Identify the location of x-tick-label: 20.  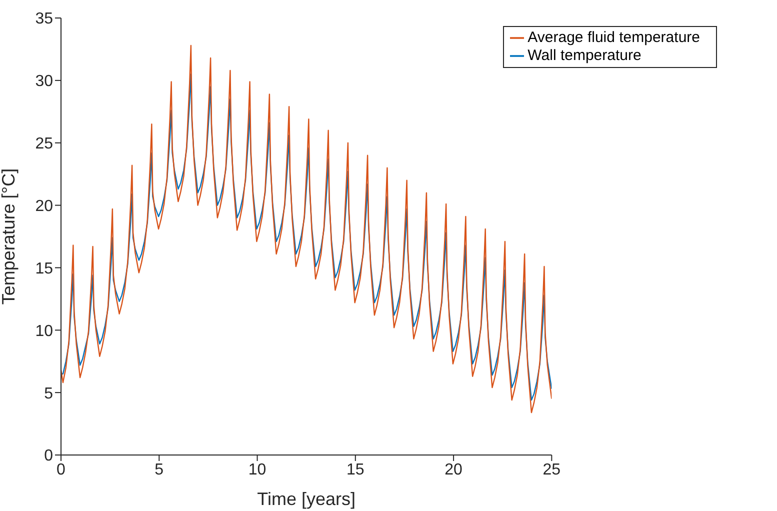
(453, 469).